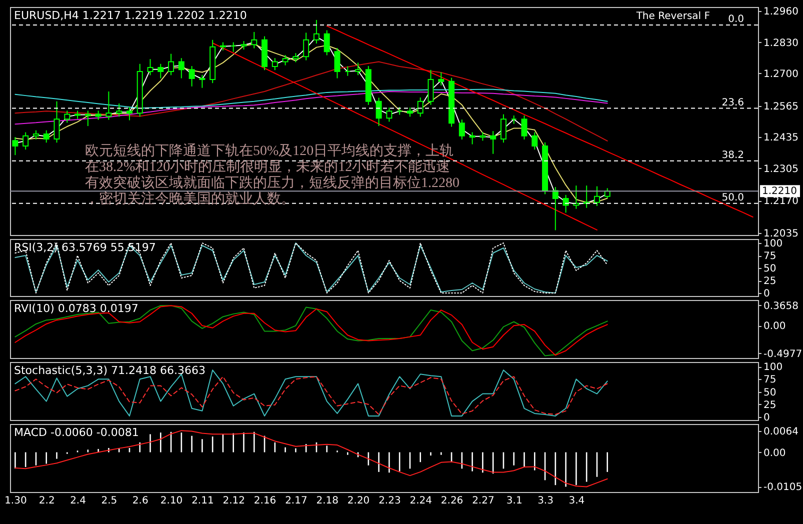  What do you see at coordinates (783, 488) in the screenshot?
I see `y-tick-label: -0.0105` at bounding box center [783, 488].